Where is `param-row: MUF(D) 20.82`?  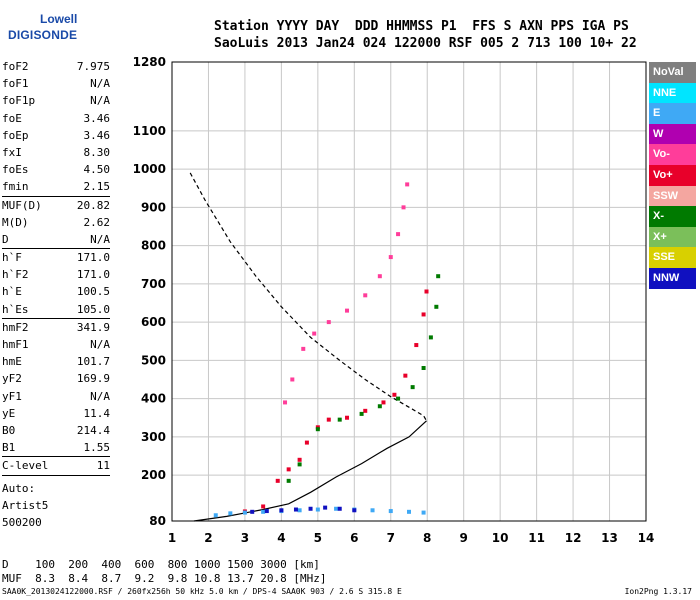
param-row: MUF(D) 20.82 is located at coordinates (56, 205).